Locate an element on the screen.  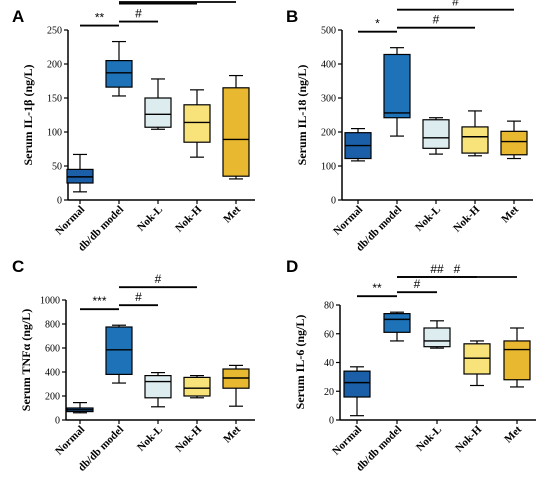
y-tick-label: 600 is located at coordinates (52, 349).